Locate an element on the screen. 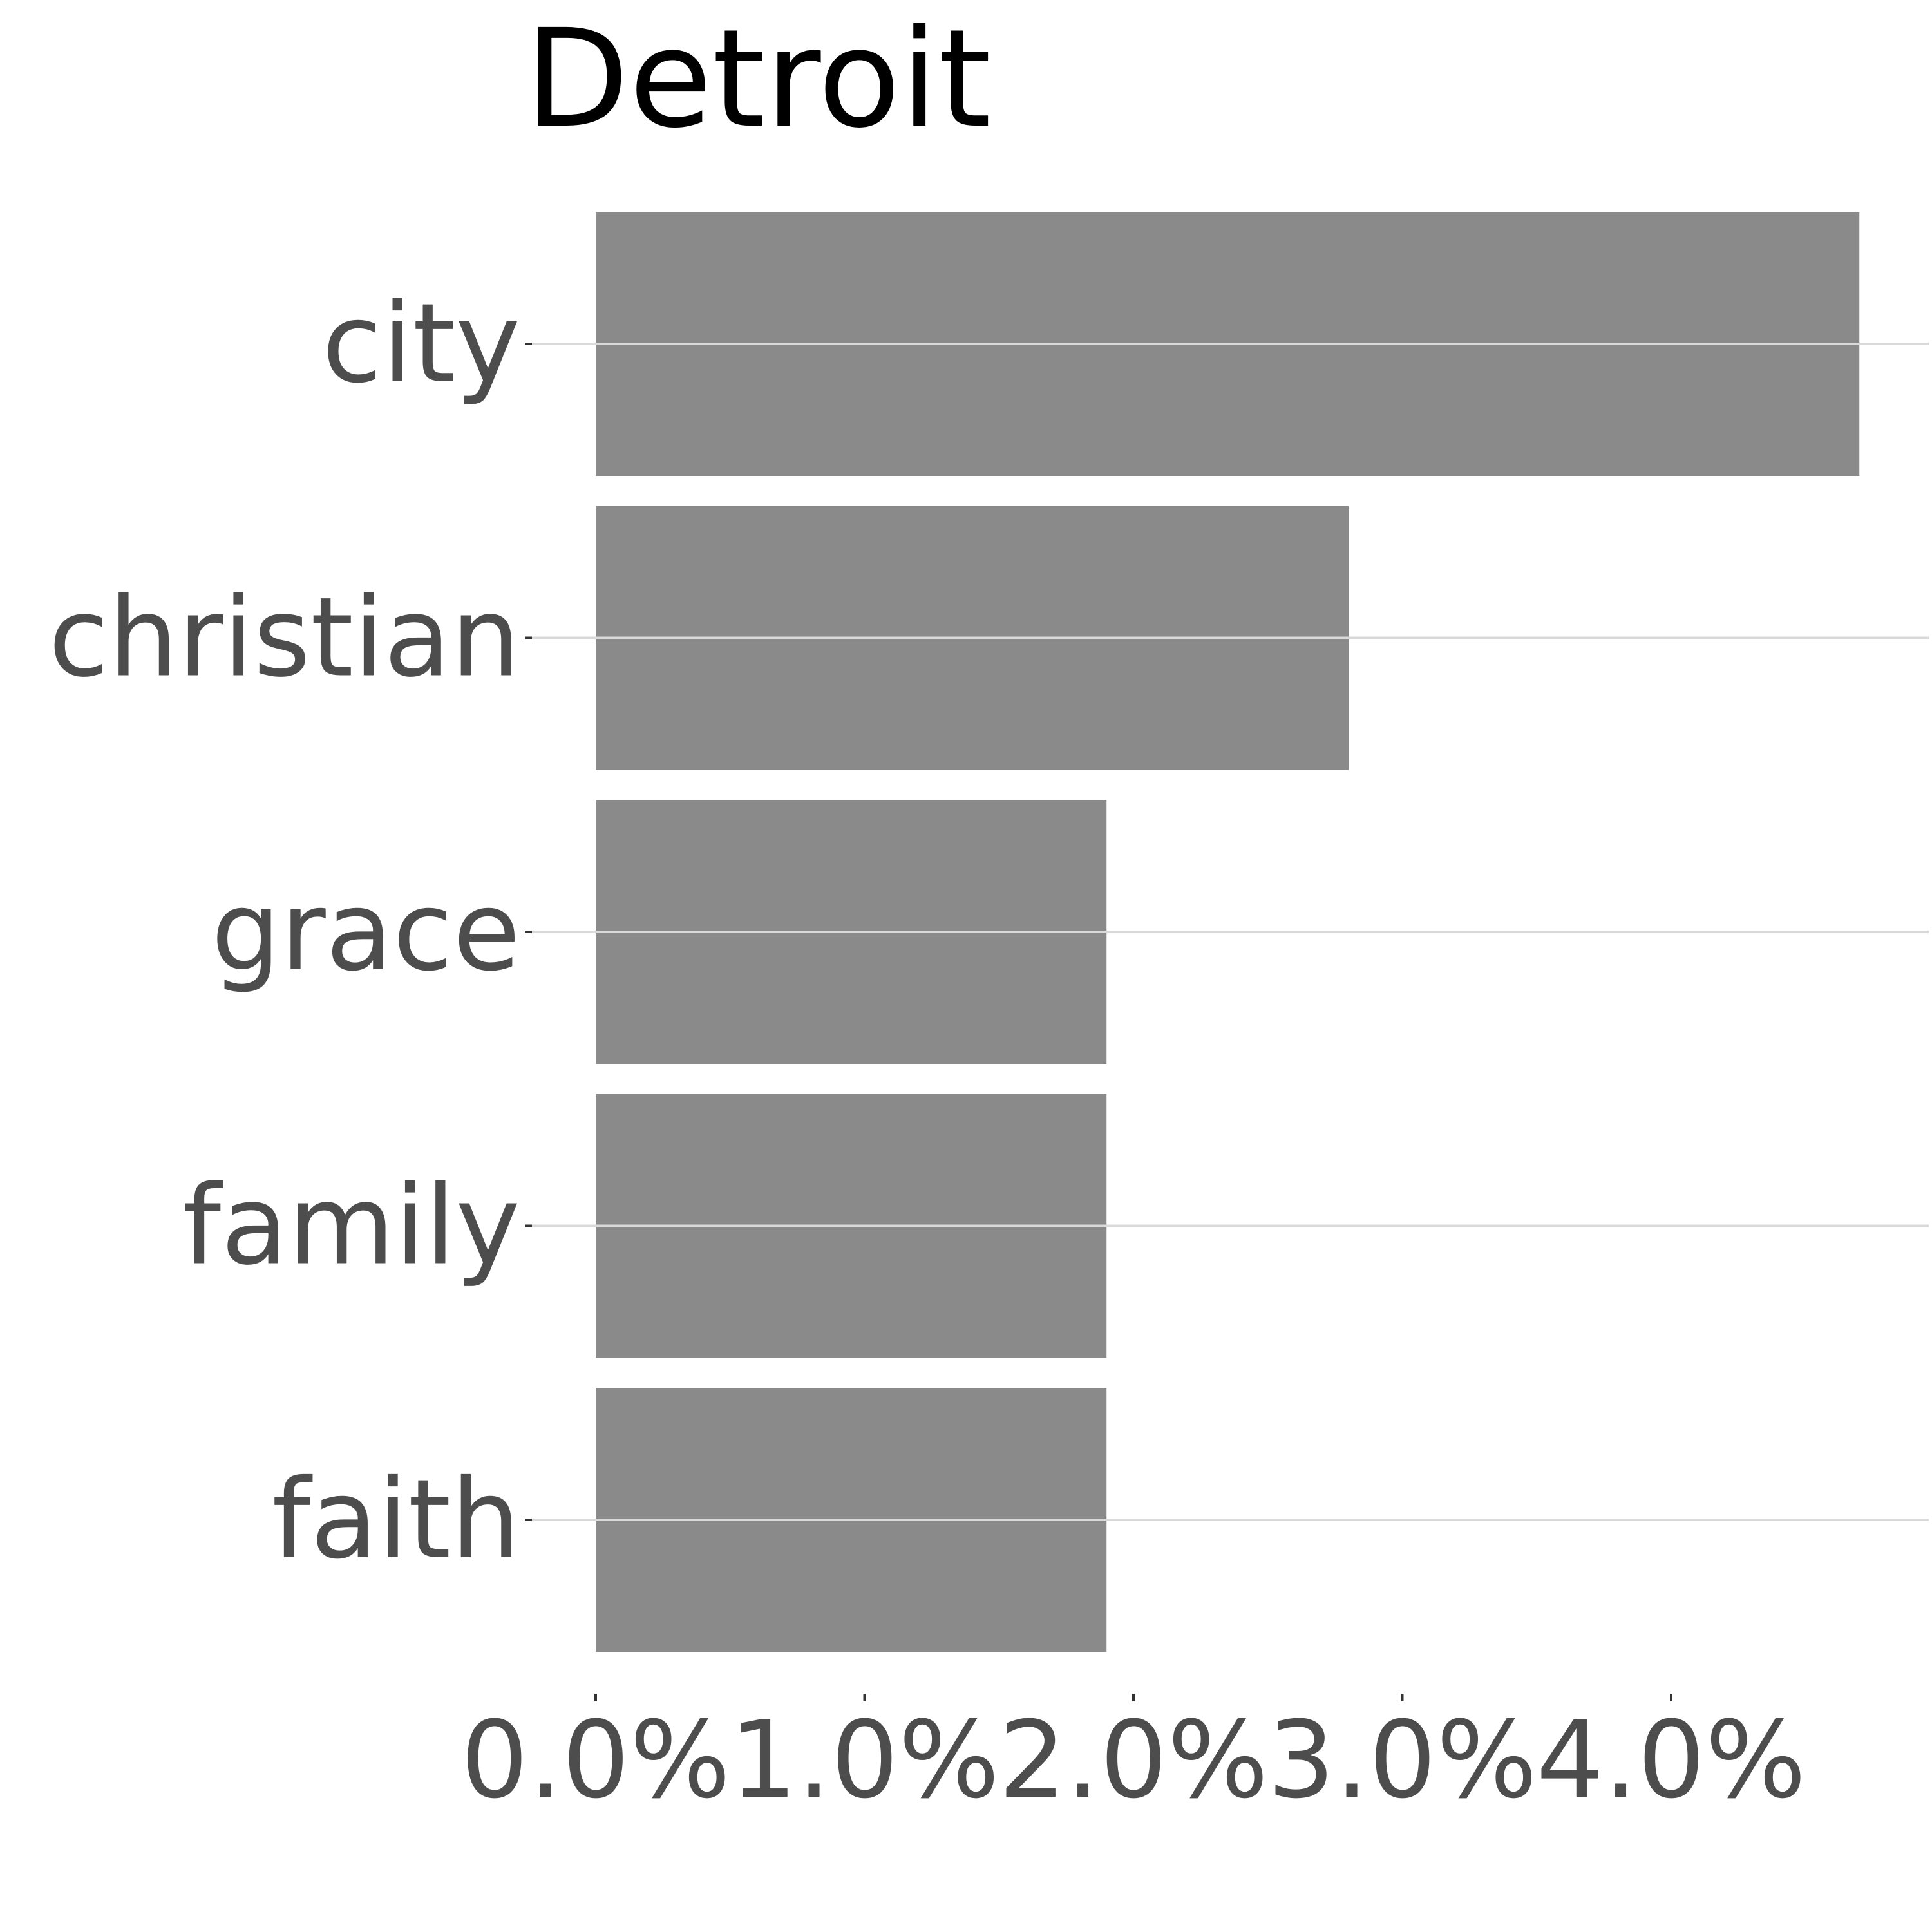 This screenshot has height=1932, width=1932. y-label-faith: faith is located at coordinates (396, 1520).